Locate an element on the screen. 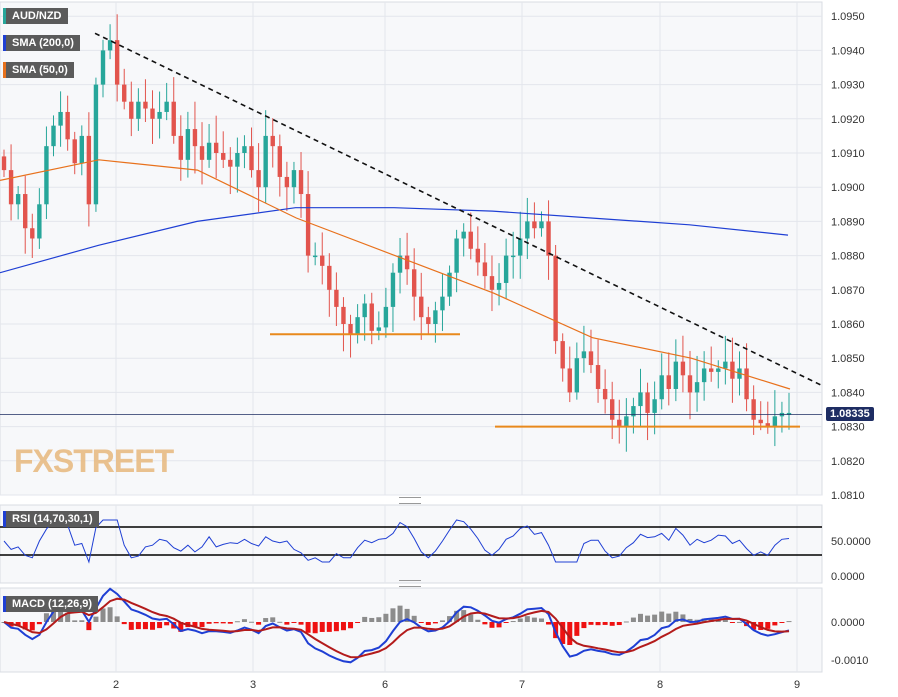 The image size is (898, 697). x-tick-label: 3 is located at coordinates (253, 685).